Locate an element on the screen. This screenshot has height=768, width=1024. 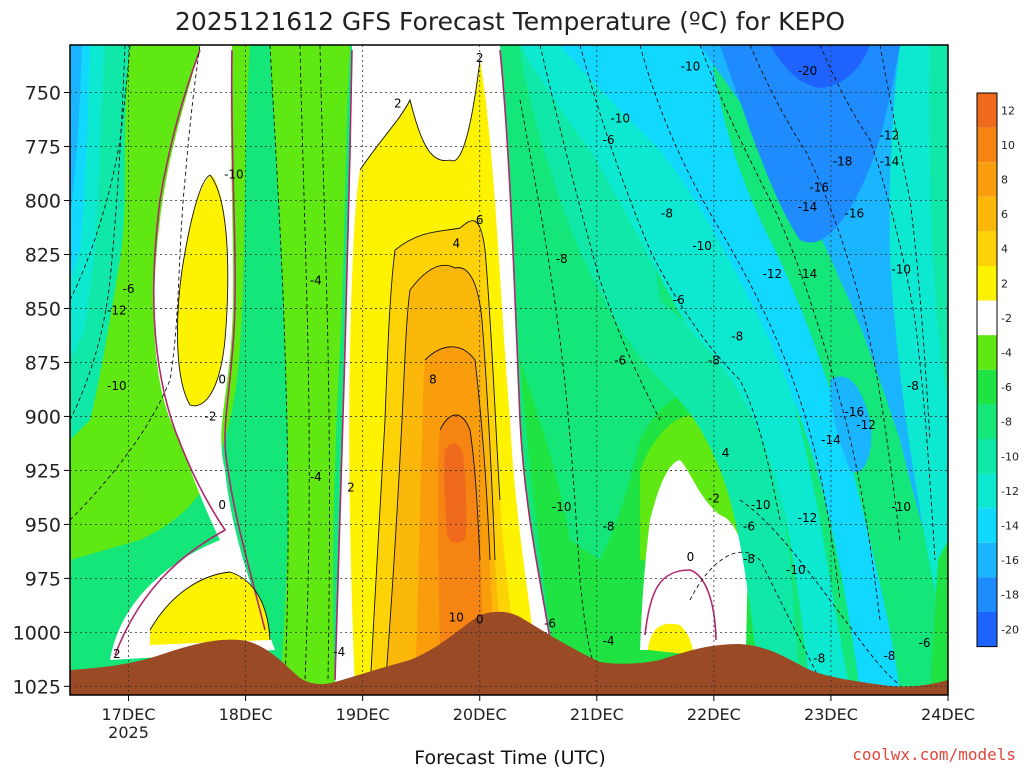
y-tick-label-775: 775 is located at coordinates (43, 147).